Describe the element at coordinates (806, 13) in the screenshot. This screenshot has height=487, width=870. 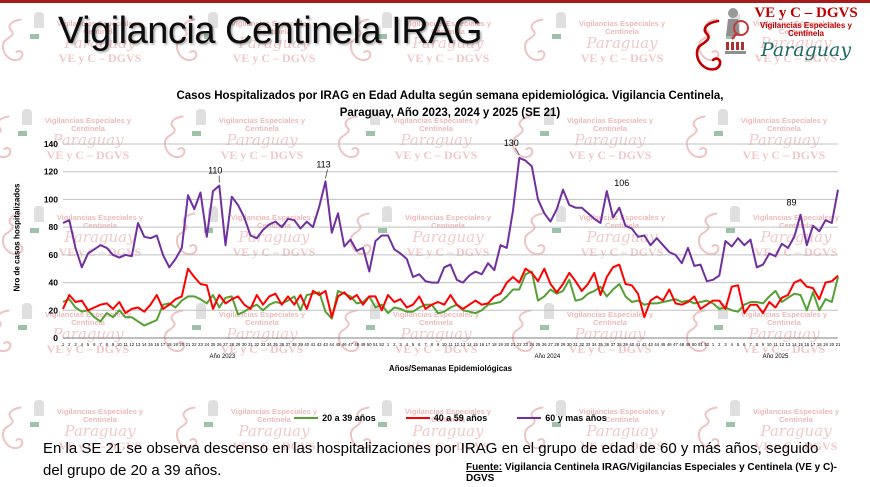
I see `logo-org-name: VE y C – DGVS` at that location.